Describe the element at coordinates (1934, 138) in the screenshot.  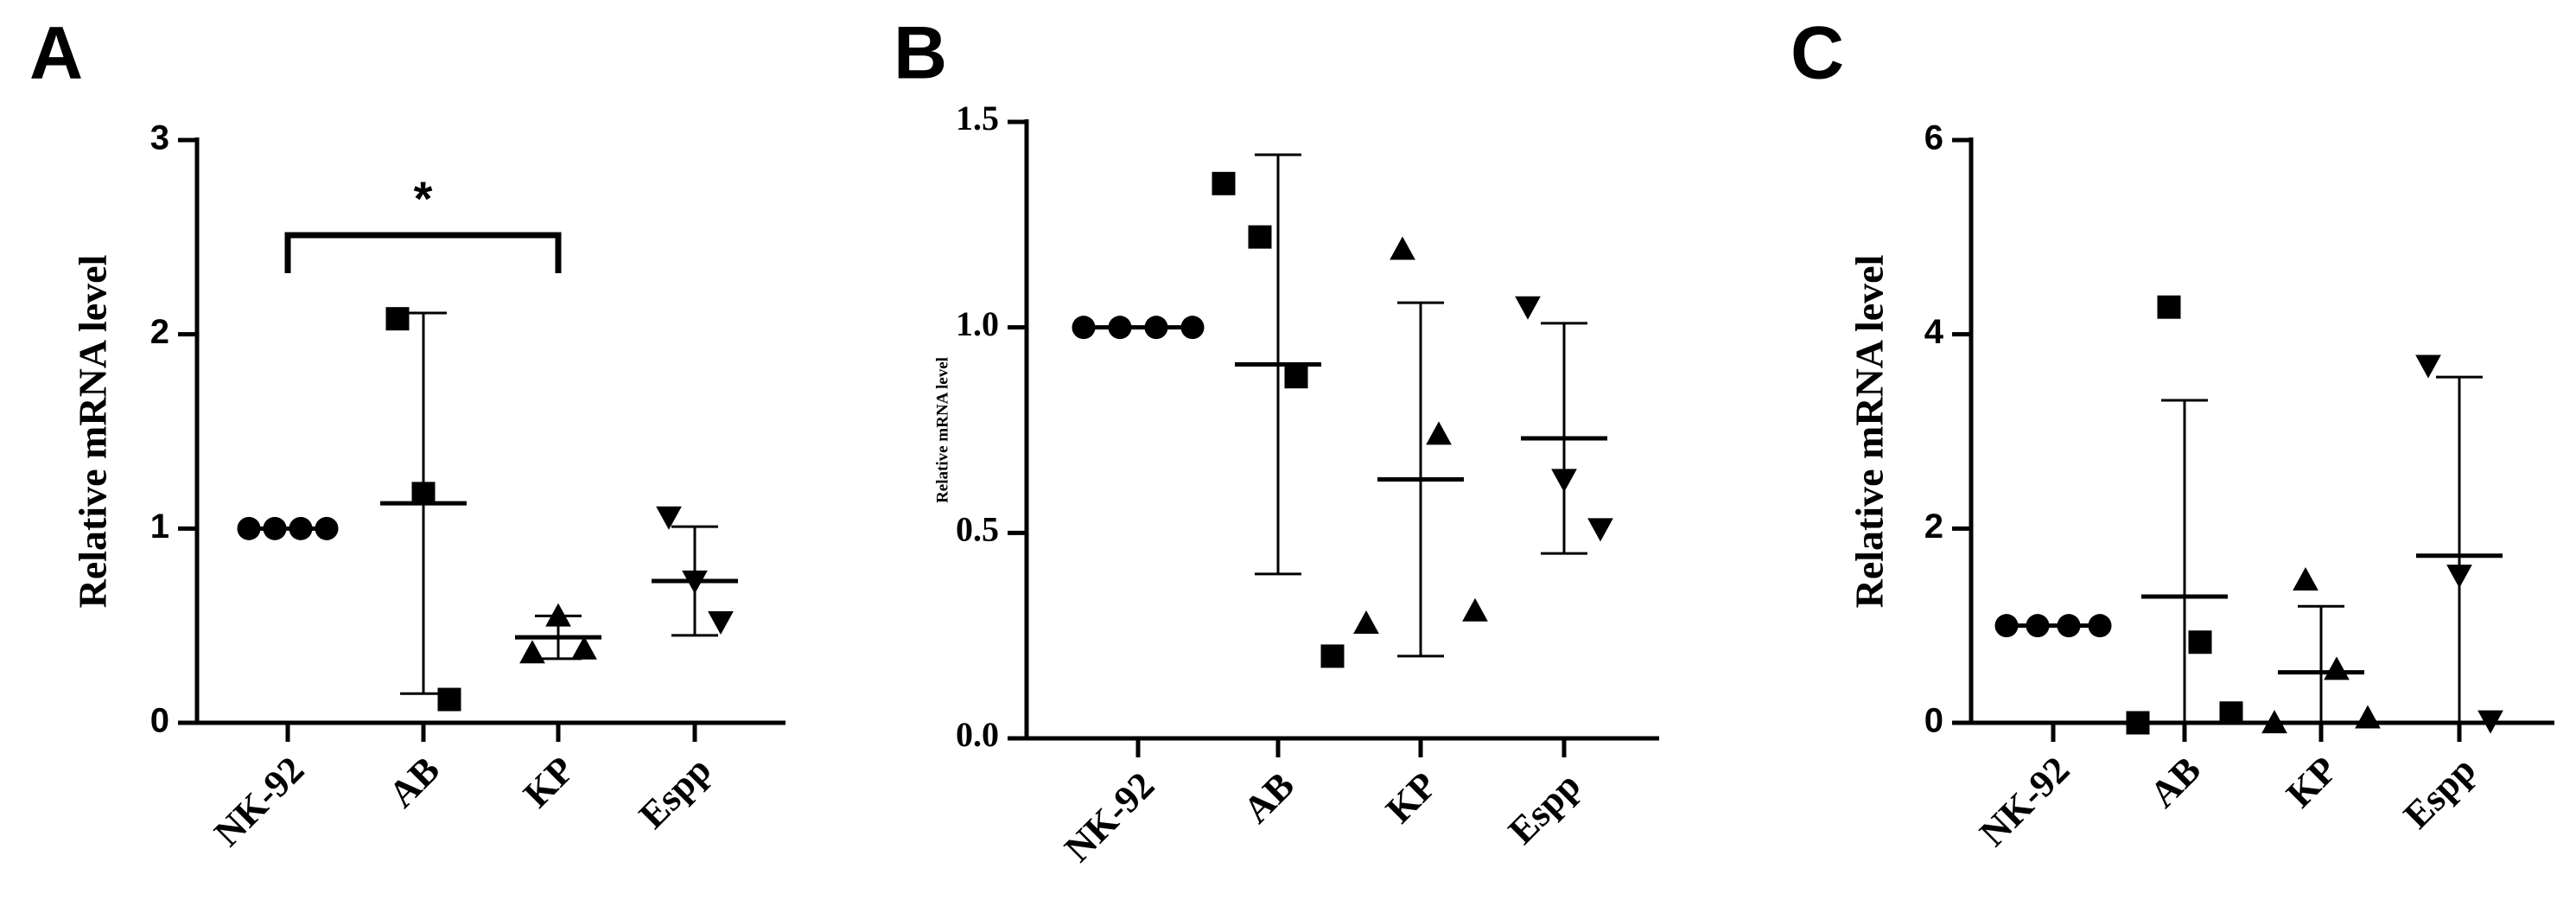
I see `y-tick-label: 6` at that location.